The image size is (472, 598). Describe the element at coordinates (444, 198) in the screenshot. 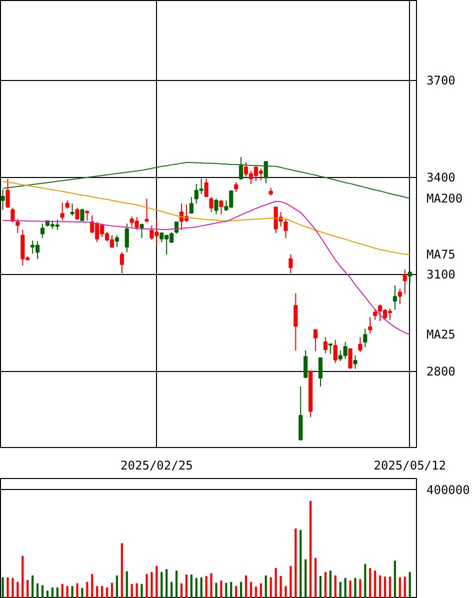

I see `series-label: MA200` at that location.